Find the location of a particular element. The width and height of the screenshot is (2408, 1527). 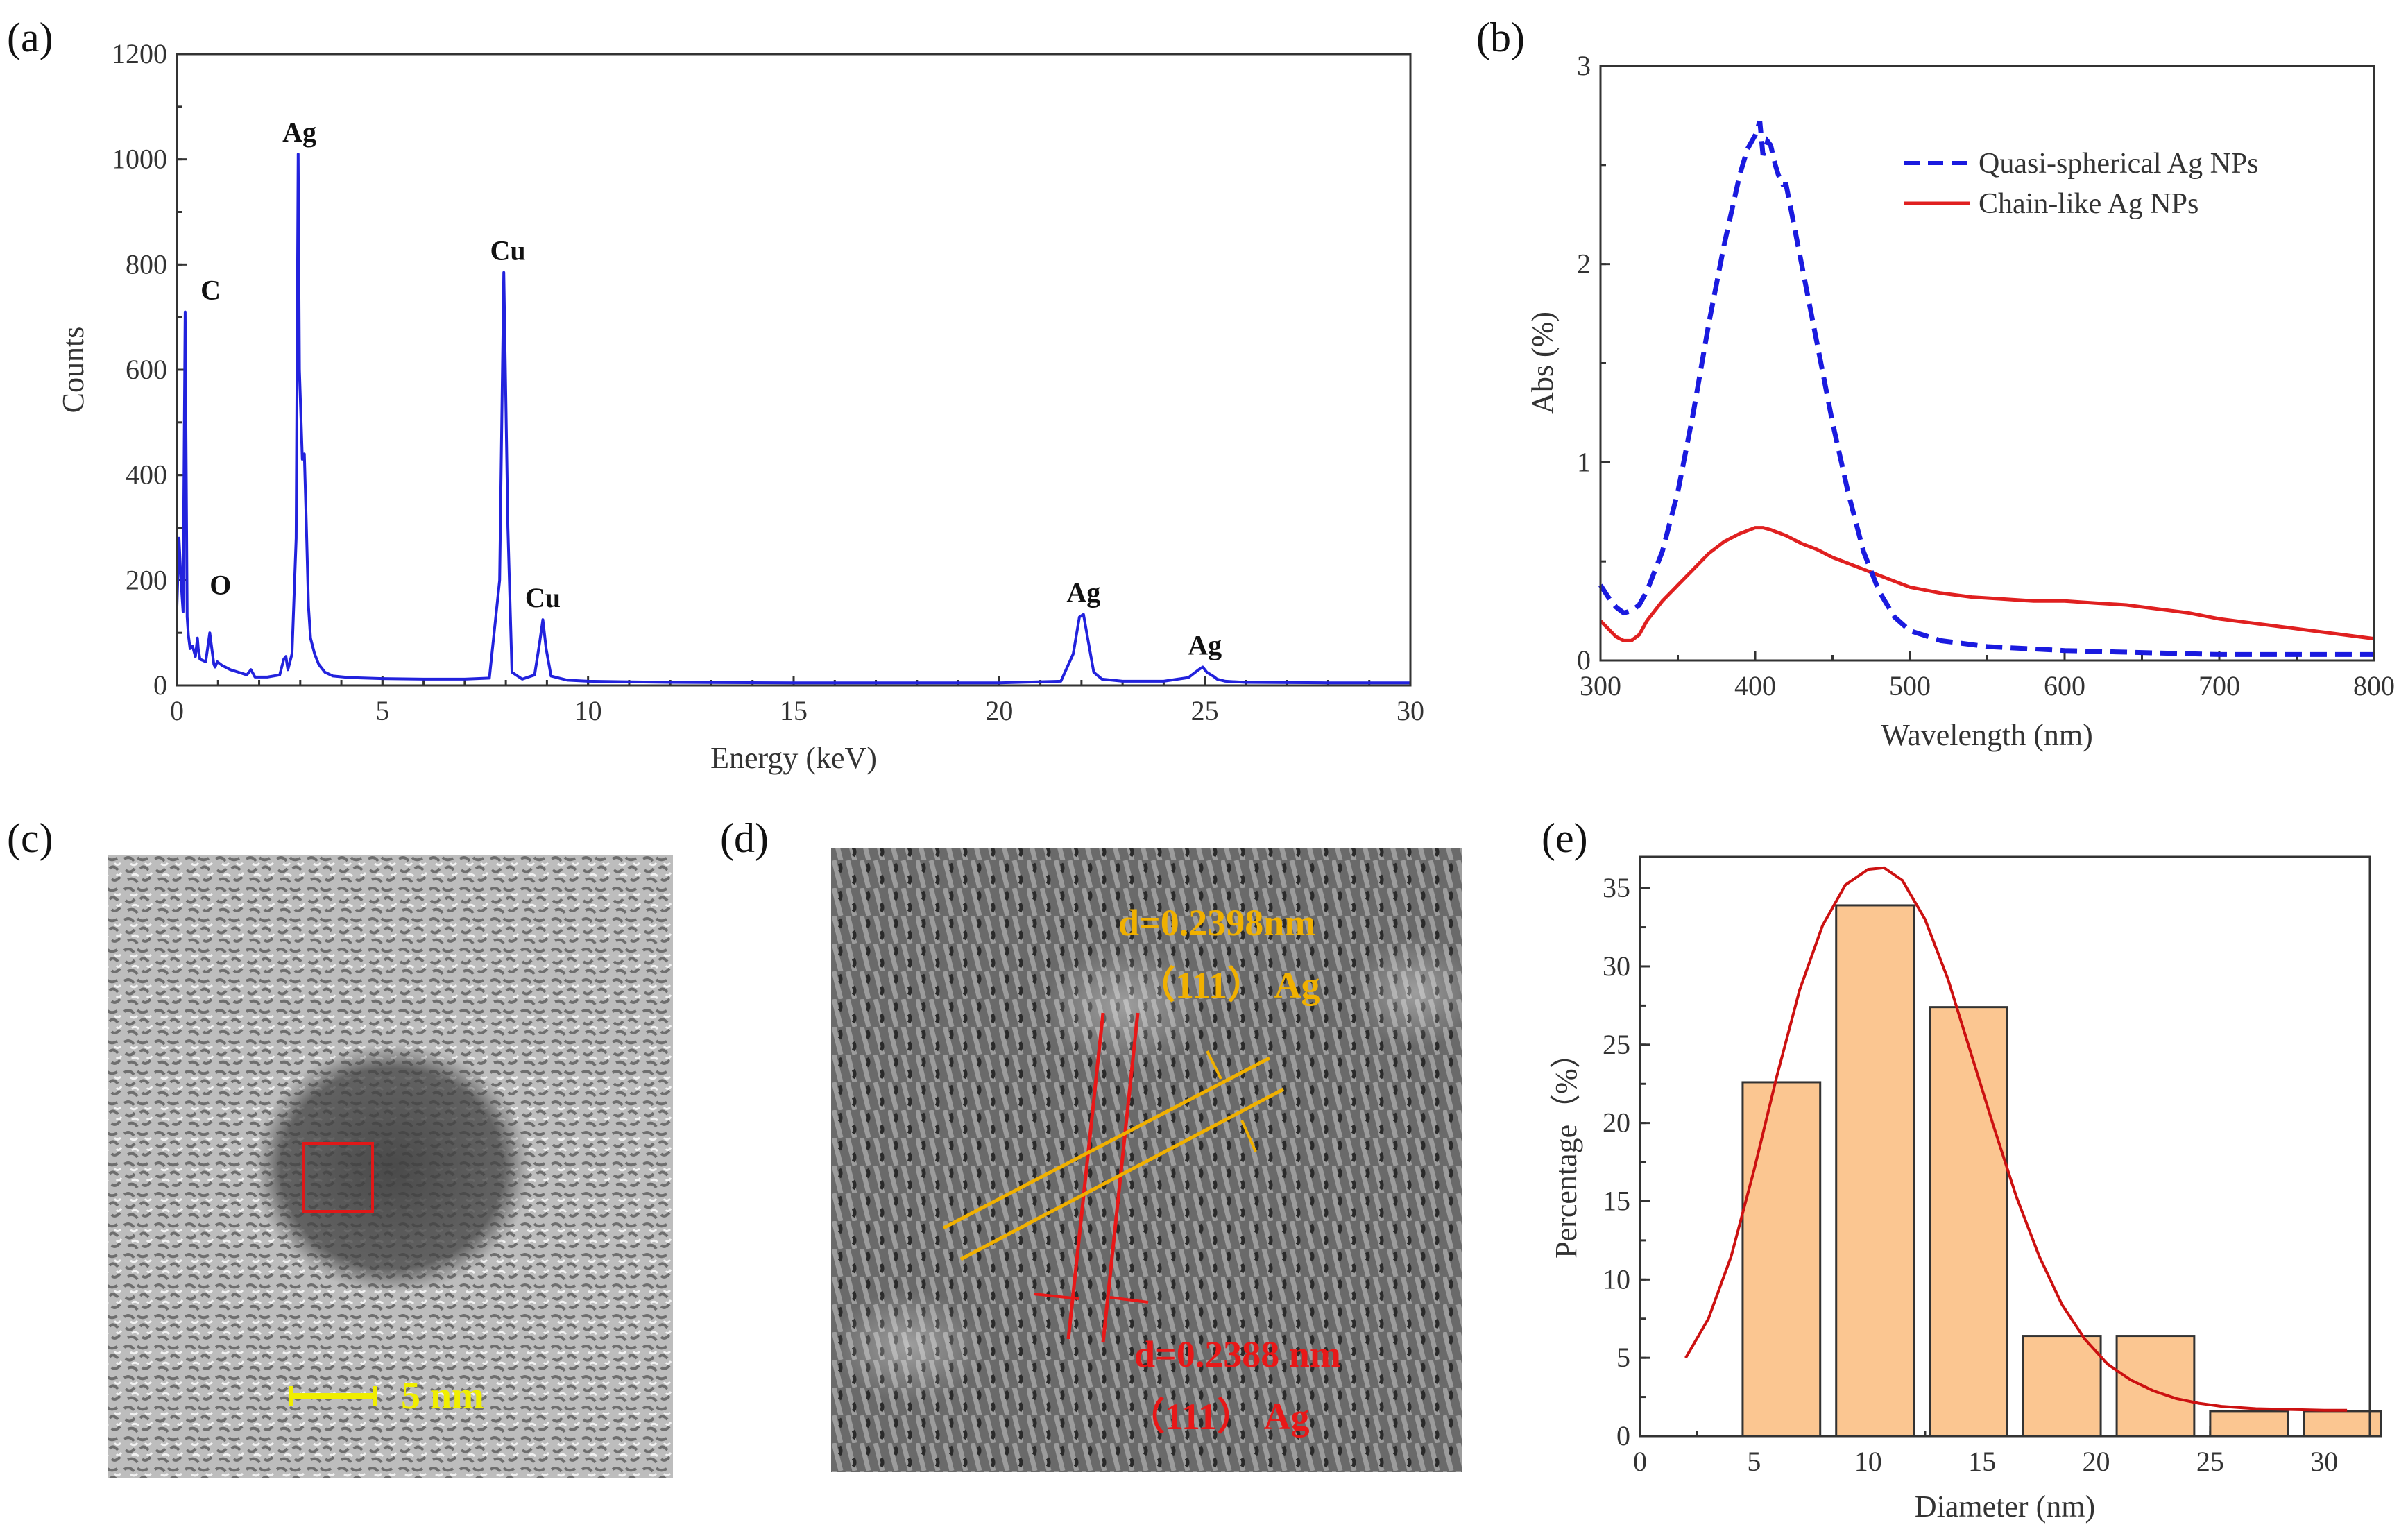

panel-e-y-tick-label: 15 is located at coordinates (1617, 1200).